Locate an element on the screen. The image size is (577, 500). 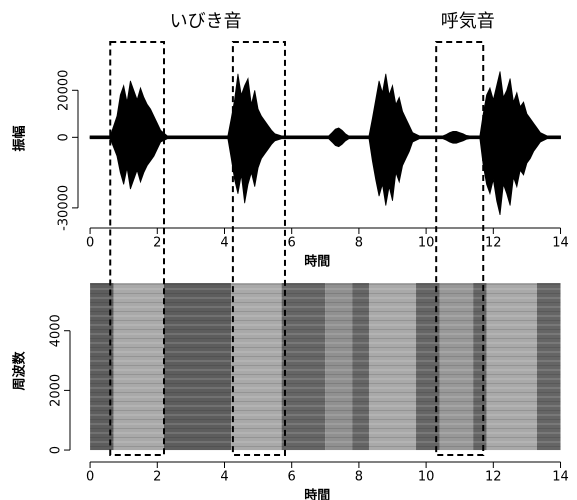
y-tick-label: 2000 is located at coordinates (56, 390).